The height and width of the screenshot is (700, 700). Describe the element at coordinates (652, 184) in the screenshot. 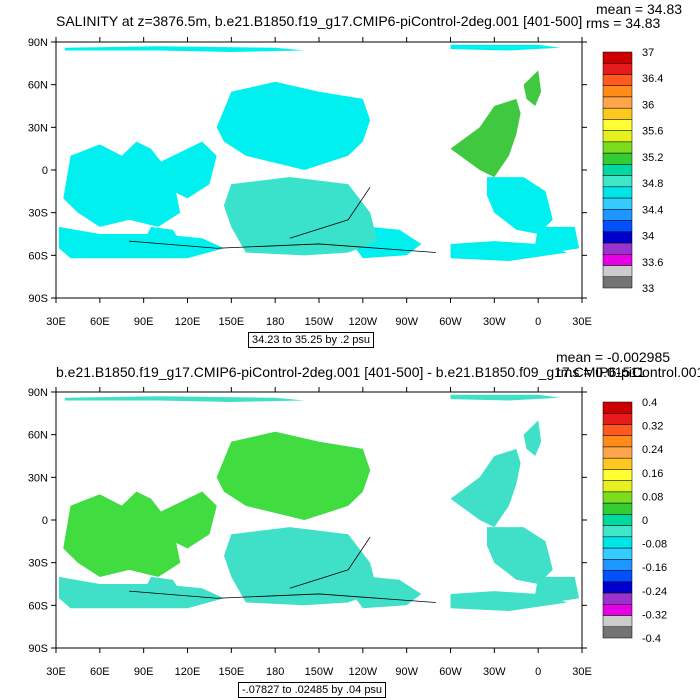

I see `colorbar-label: 34.8` at that location.